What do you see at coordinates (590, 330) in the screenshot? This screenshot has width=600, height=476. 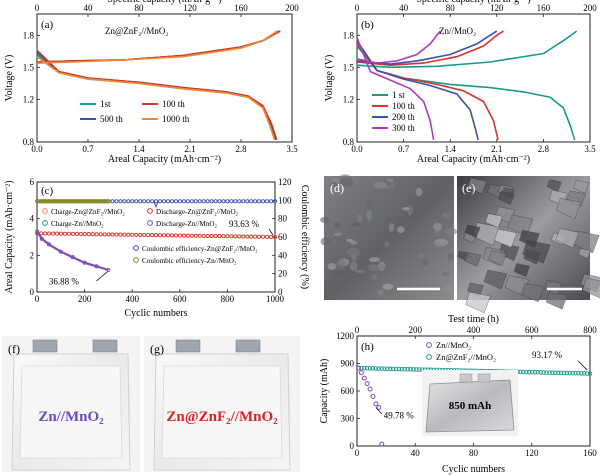 I see `x2-tick-label: 800` at bounding box center [590, 330].